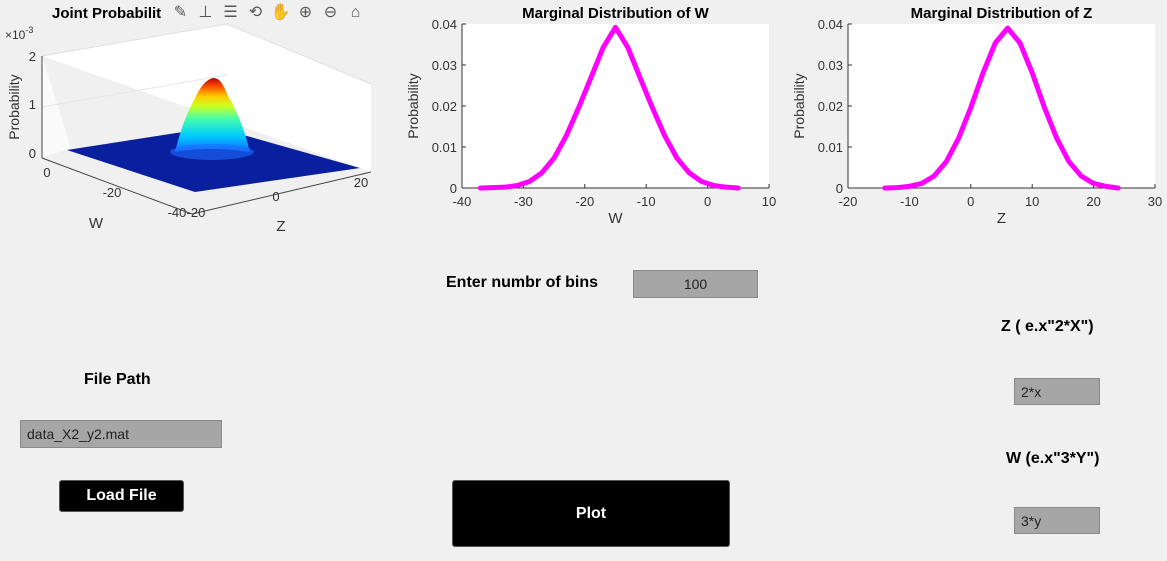 The image size is (1167, 561). What do you see at coordinates (1047, 326) in the screenshot?
I see `z-expression-label: Z ( e.x"2*X")` at bounding box center [1047, 326].